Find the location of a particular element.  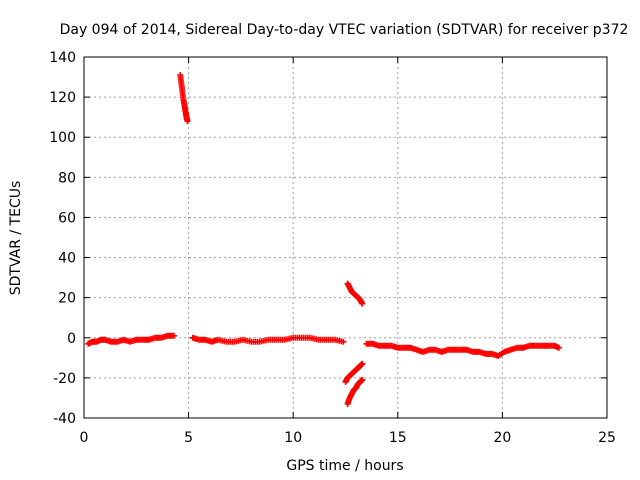

series-arc5 is located at coordinates (355, 391).